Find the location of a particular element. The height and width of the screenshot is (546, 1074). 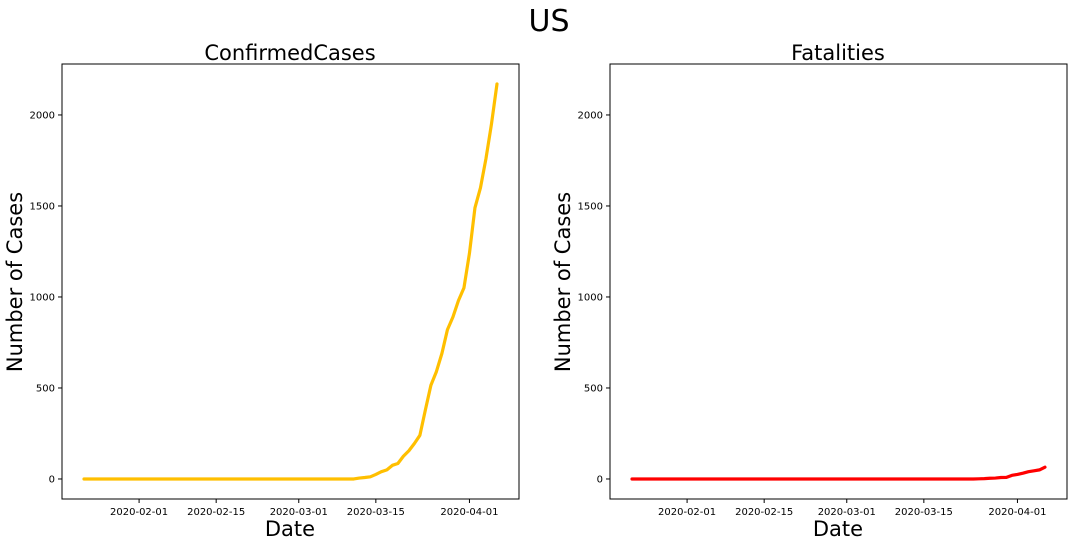

fatalities-xlabel: Date is located at coordinates (838, 529).